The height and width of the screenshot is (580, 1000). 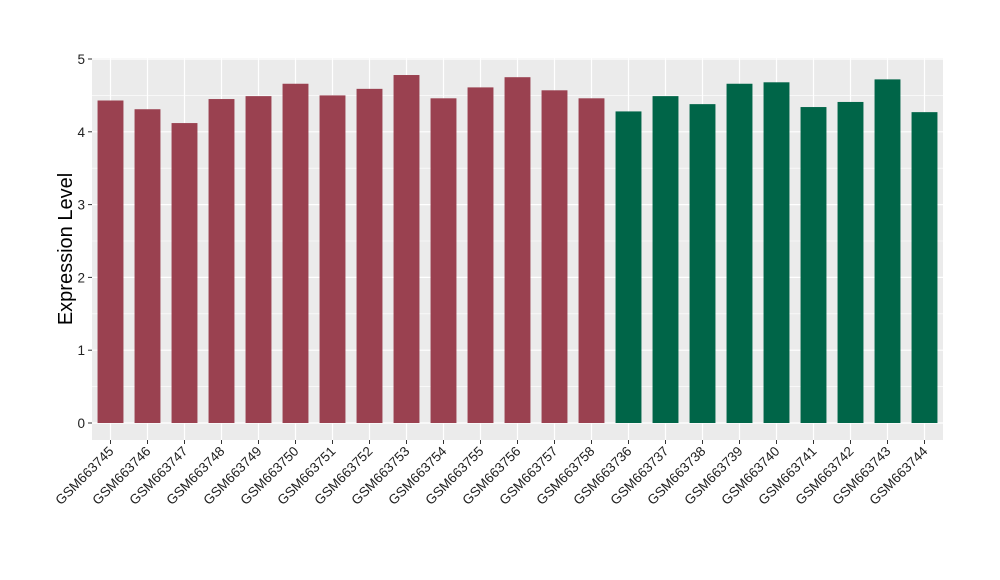 What do you see at coordinates (81, 59) in the screenshot?
I see `y-tick-label: 5` at bounding box center [81, 59].